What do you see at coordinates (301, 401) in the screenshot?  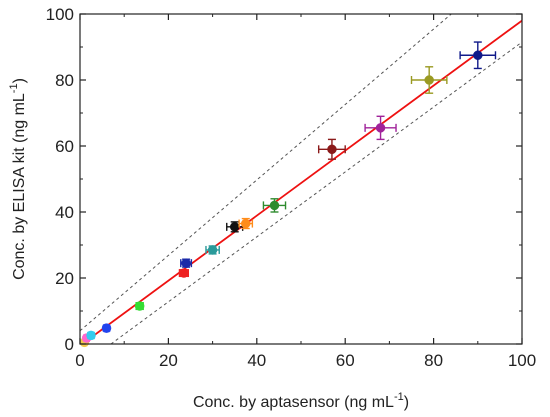 I see `x-axis-title: Conc. by aptasensor (ng mL-1)` at bounding box center [301, 401].